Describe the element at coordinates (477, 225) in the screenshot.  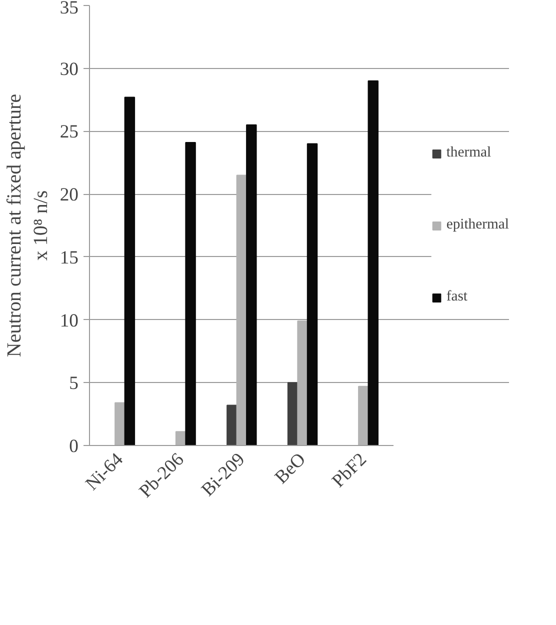
I see `legend-label: epithermal` at that location.